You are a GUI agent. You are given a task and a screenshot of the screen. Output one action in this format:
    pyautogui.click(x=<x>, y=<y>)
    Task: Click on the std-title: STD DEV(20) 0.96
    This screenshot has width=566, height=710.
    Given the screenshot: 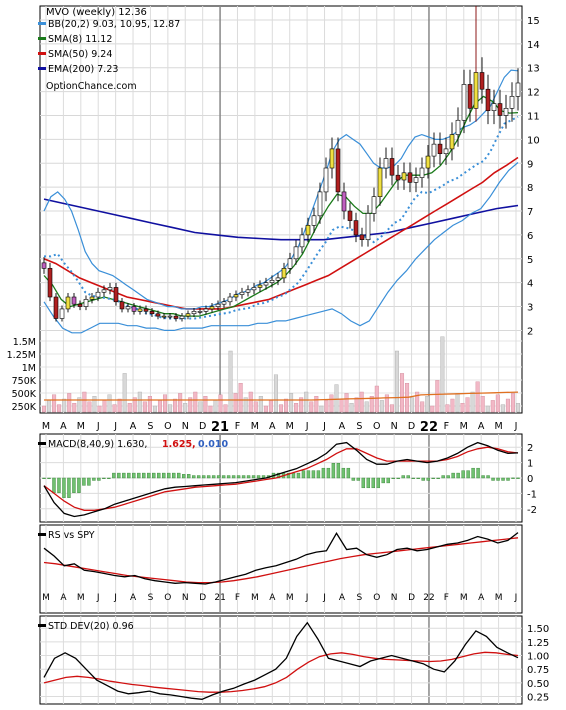 What is the action you would take?
    pyautogui.click(x=91, y=626)
    